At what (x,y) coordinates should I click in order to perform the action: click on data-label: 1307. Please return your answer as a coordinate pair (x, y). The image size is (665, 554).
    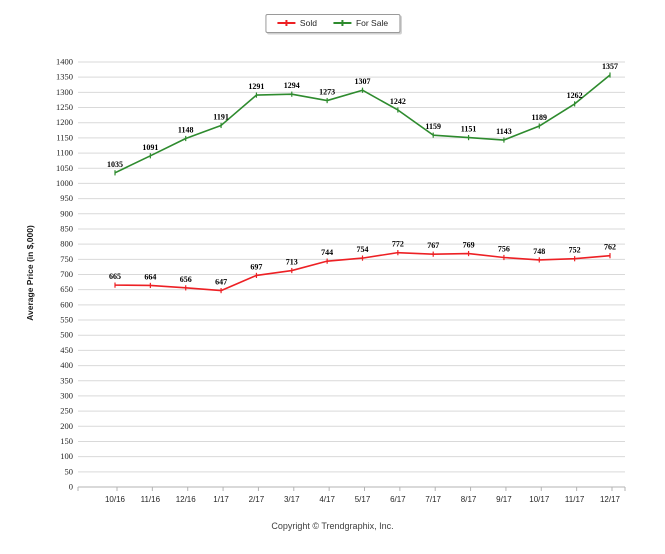
    Looking at the image, I should click on (362, 81).